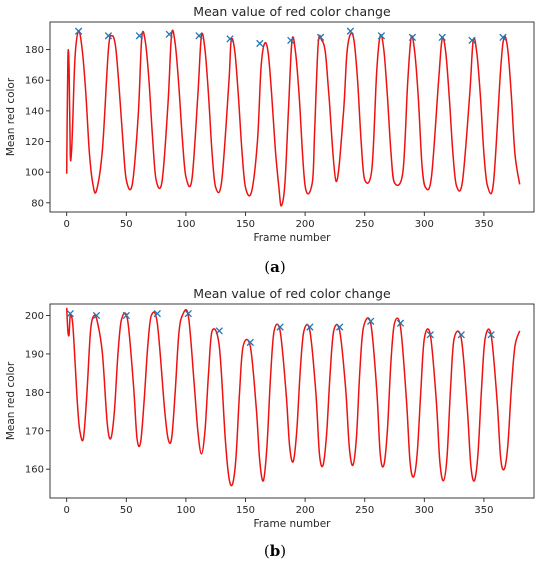 The height and width of the screenshot is (563, 550). What do you see at coordinates (34, 431) in the screenshot?
I see `y-tick-label: 170` at bounding box center [34, 431].